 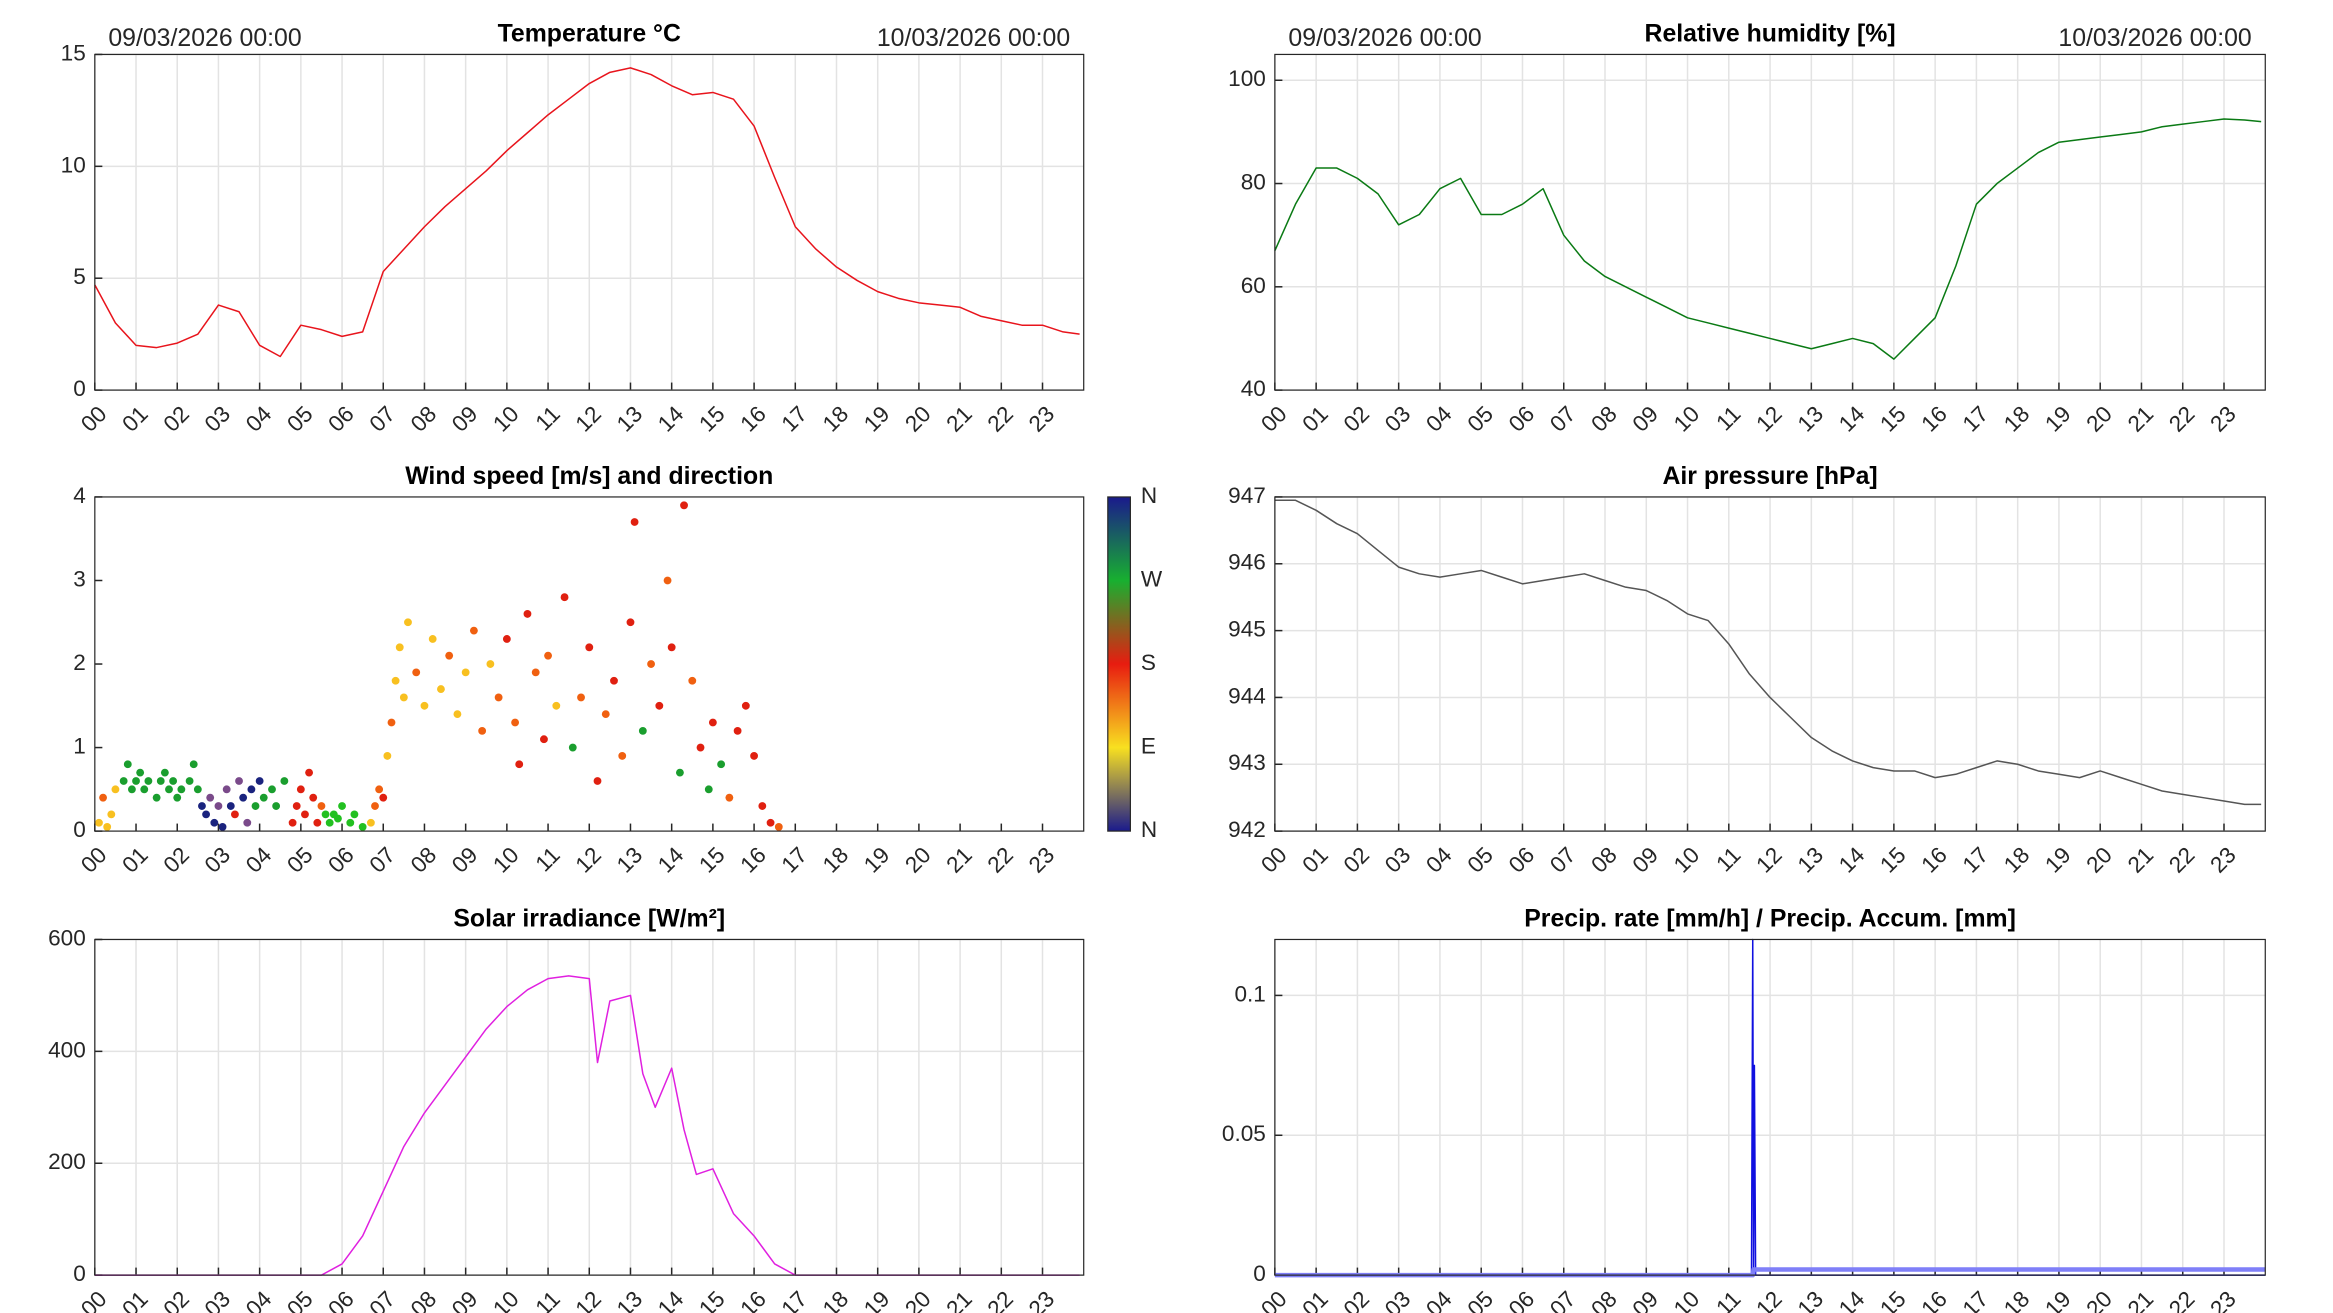 I want to click on x-tick-label: 12, so click(x=1768, y=418).